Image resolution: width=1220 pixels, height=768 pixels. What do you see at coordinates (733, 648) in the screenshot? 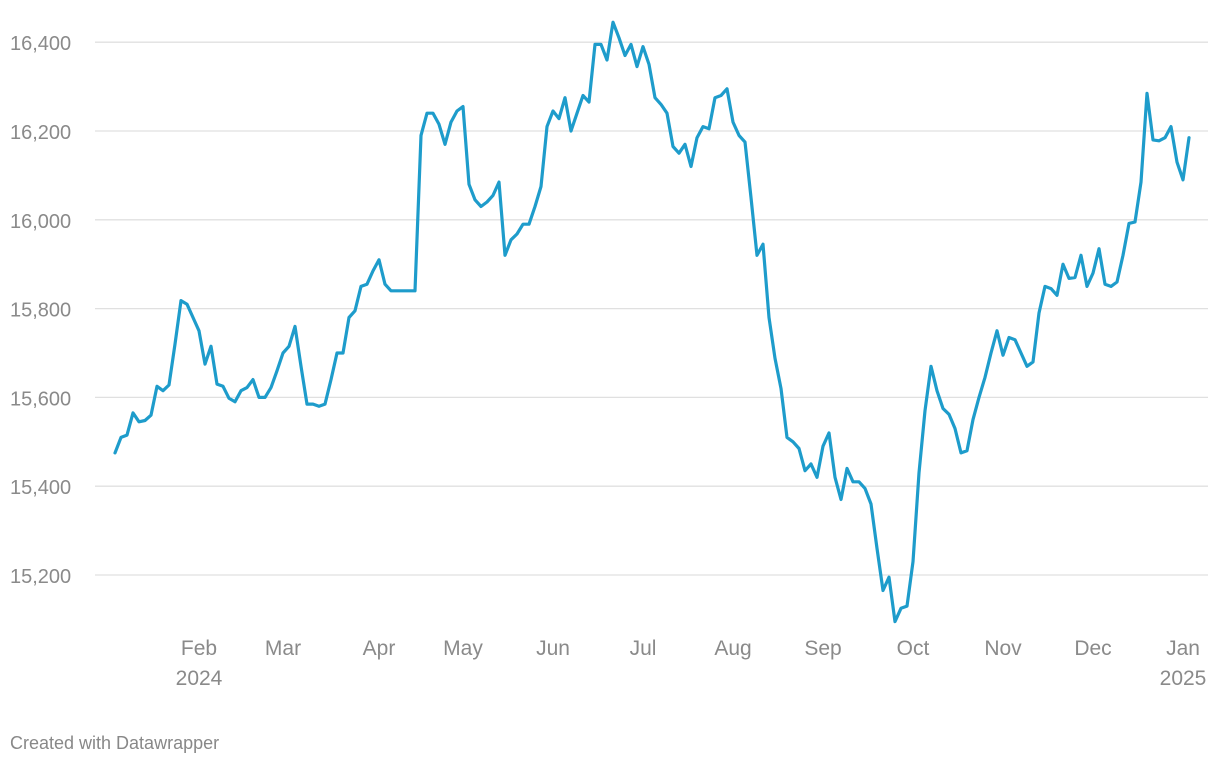
I see `x-tick-label: Aug` at bounding box center [733, 648].